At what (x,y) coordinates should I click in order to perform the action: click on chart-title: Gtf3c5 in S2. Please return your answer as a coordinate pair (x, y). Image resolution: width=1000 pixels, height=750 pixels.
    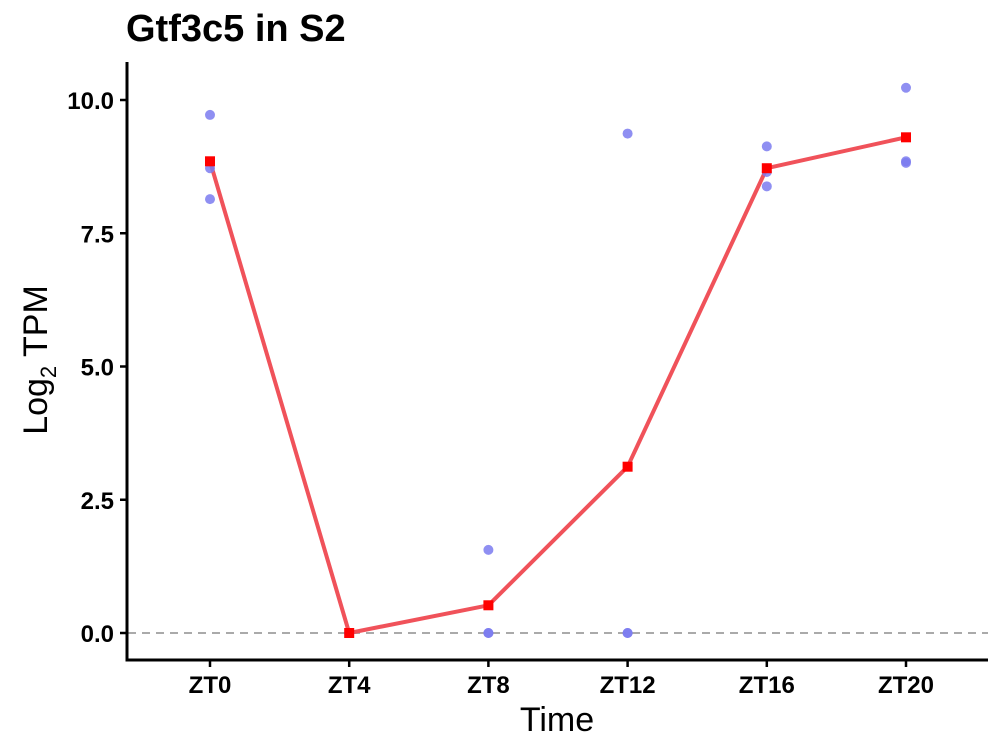
    Looking at the image, I should click on (236, 29).